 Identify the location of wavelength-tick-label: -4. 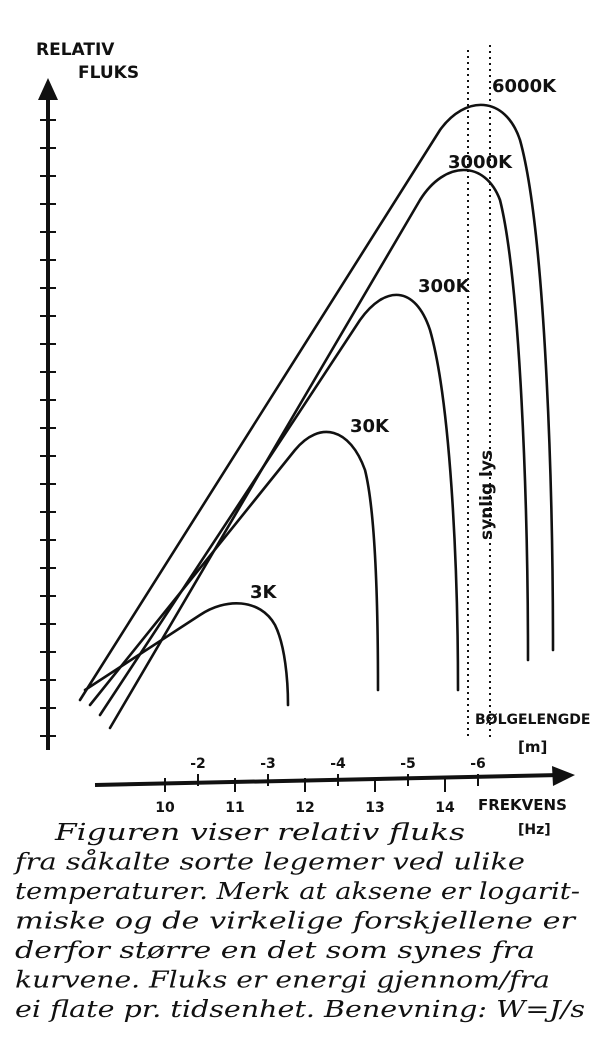
(338, 764).